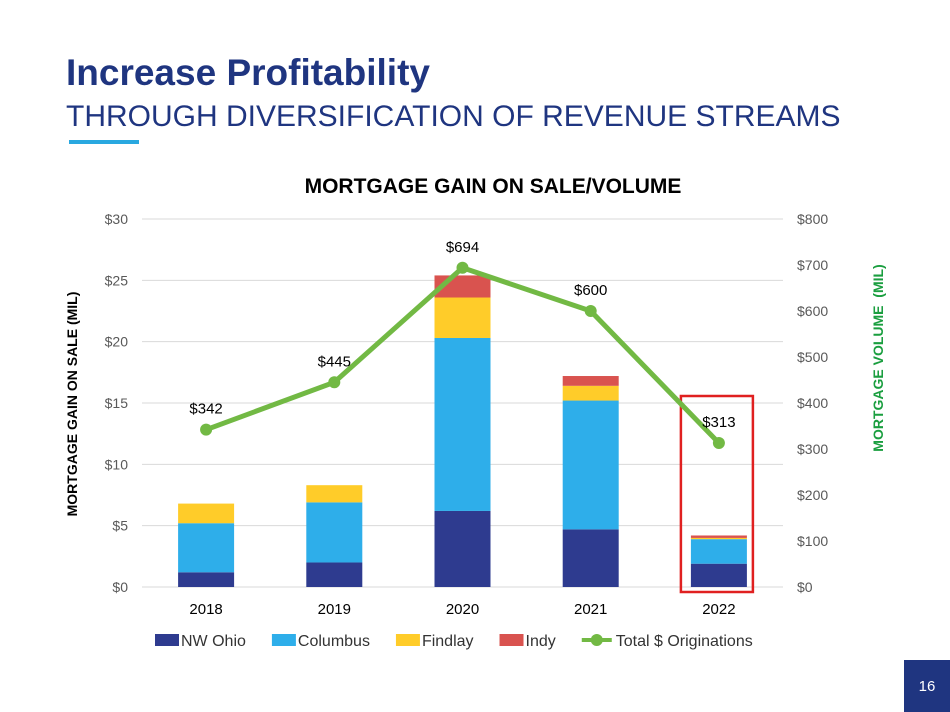  I want to click on y2-tick-label: $0, so click(805, 587).